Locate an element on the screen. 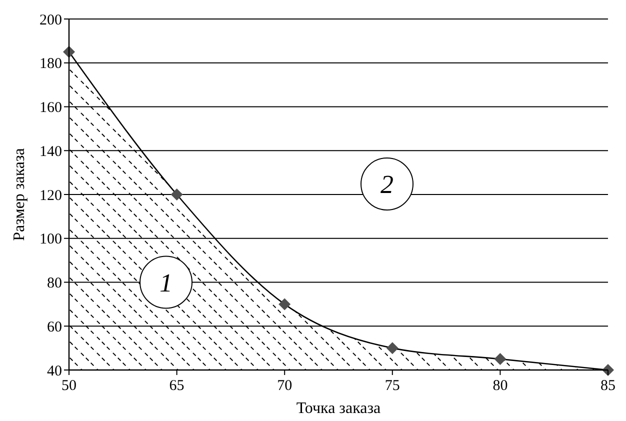 This screenshot has height=421, width=626. x-tick-label: 50 is located at coordinates (69, 386).